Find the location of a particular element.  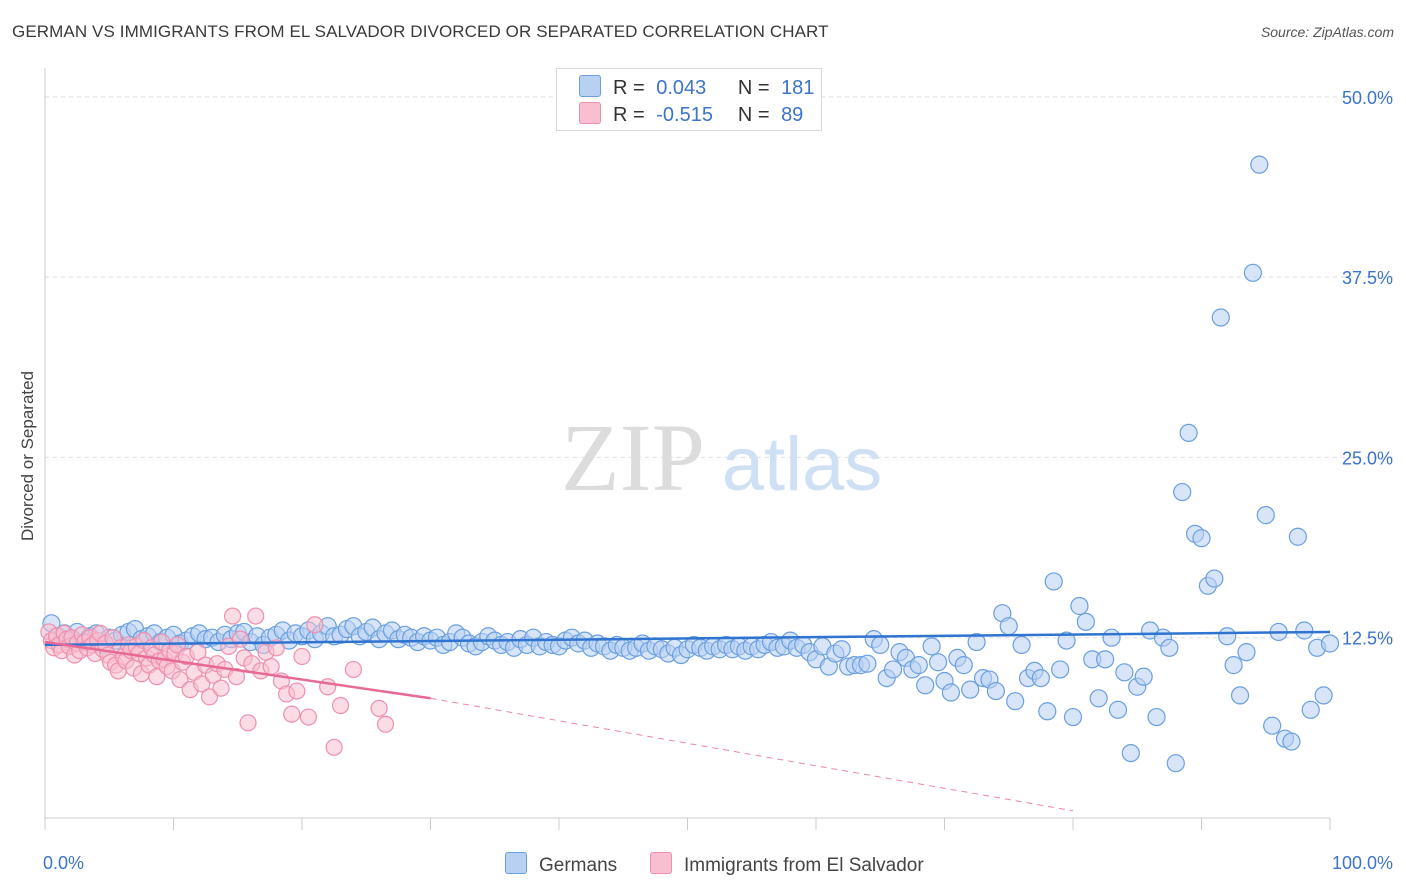

x-tick-label-max: 100.0% is located at coordinates (1362, 863).